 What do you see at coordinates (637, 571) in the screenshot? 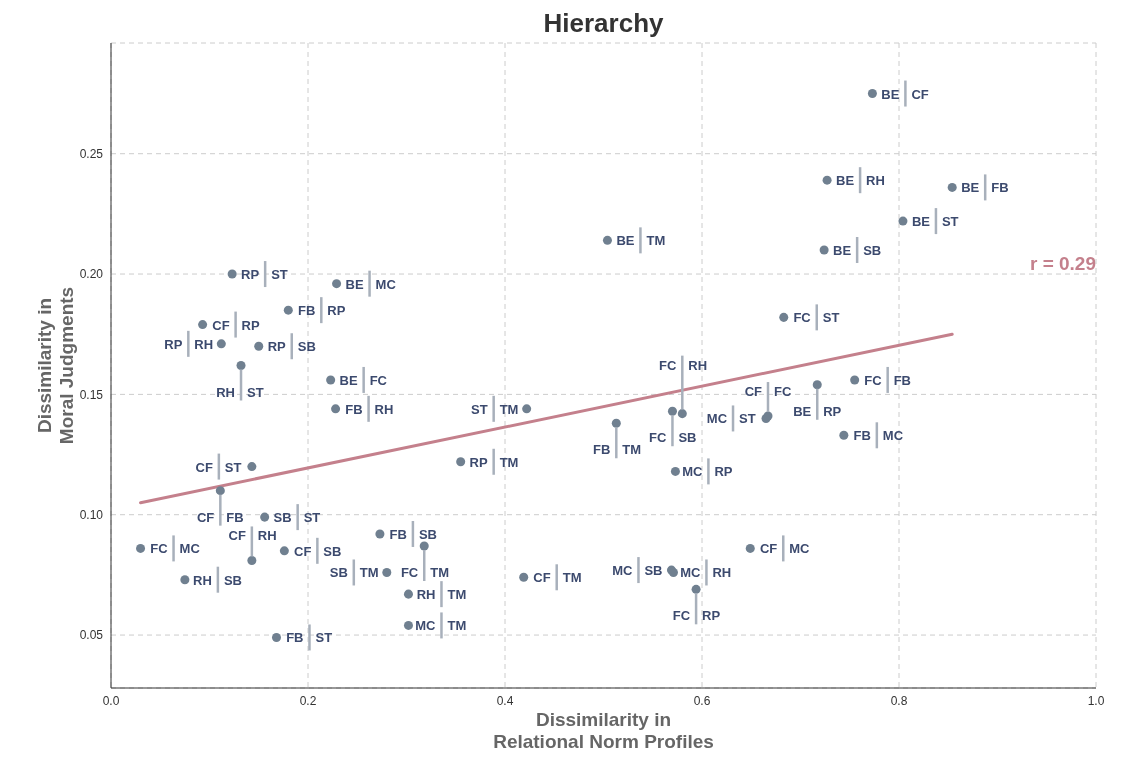
I see `annotation: MC SB` at bounding box center [637, 571].